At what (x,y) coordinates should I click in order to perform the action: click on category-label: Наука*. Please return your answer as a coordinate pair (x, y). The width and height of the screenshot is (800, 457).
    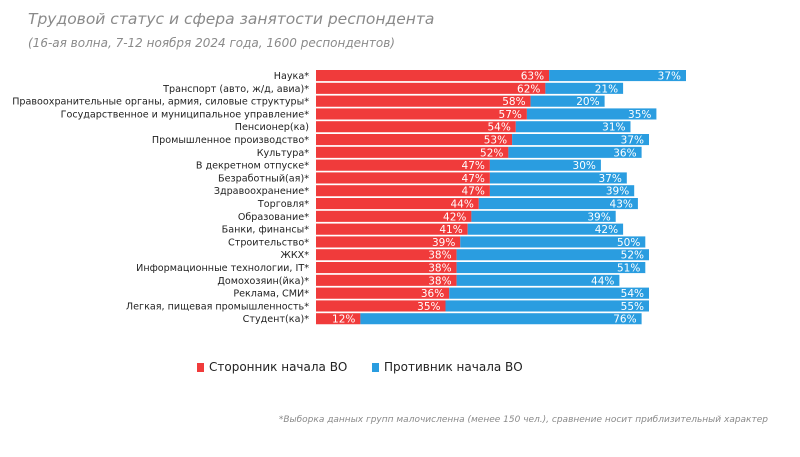
    Looking at the image, I should click on (291, 76).